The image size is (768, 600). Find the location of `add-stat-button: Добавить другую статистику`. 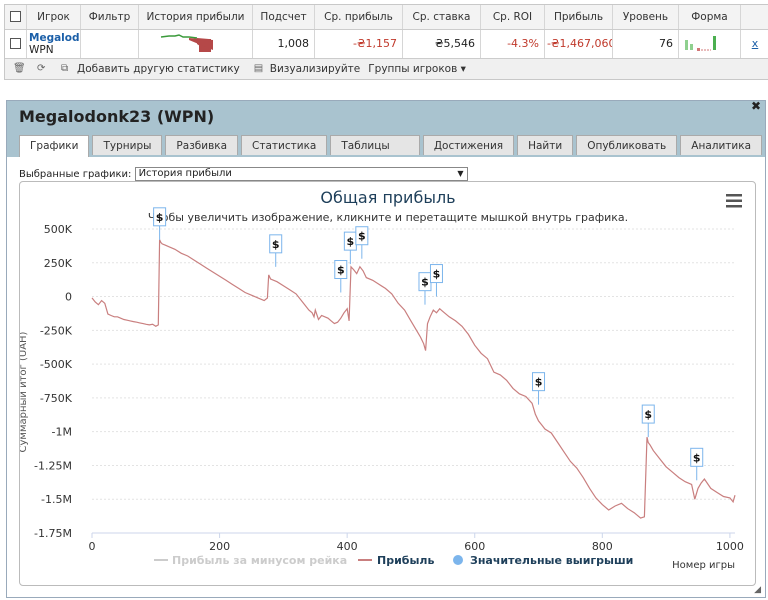

add-stat-button: Добавить другую статистику is located at coordinates (158, 69).